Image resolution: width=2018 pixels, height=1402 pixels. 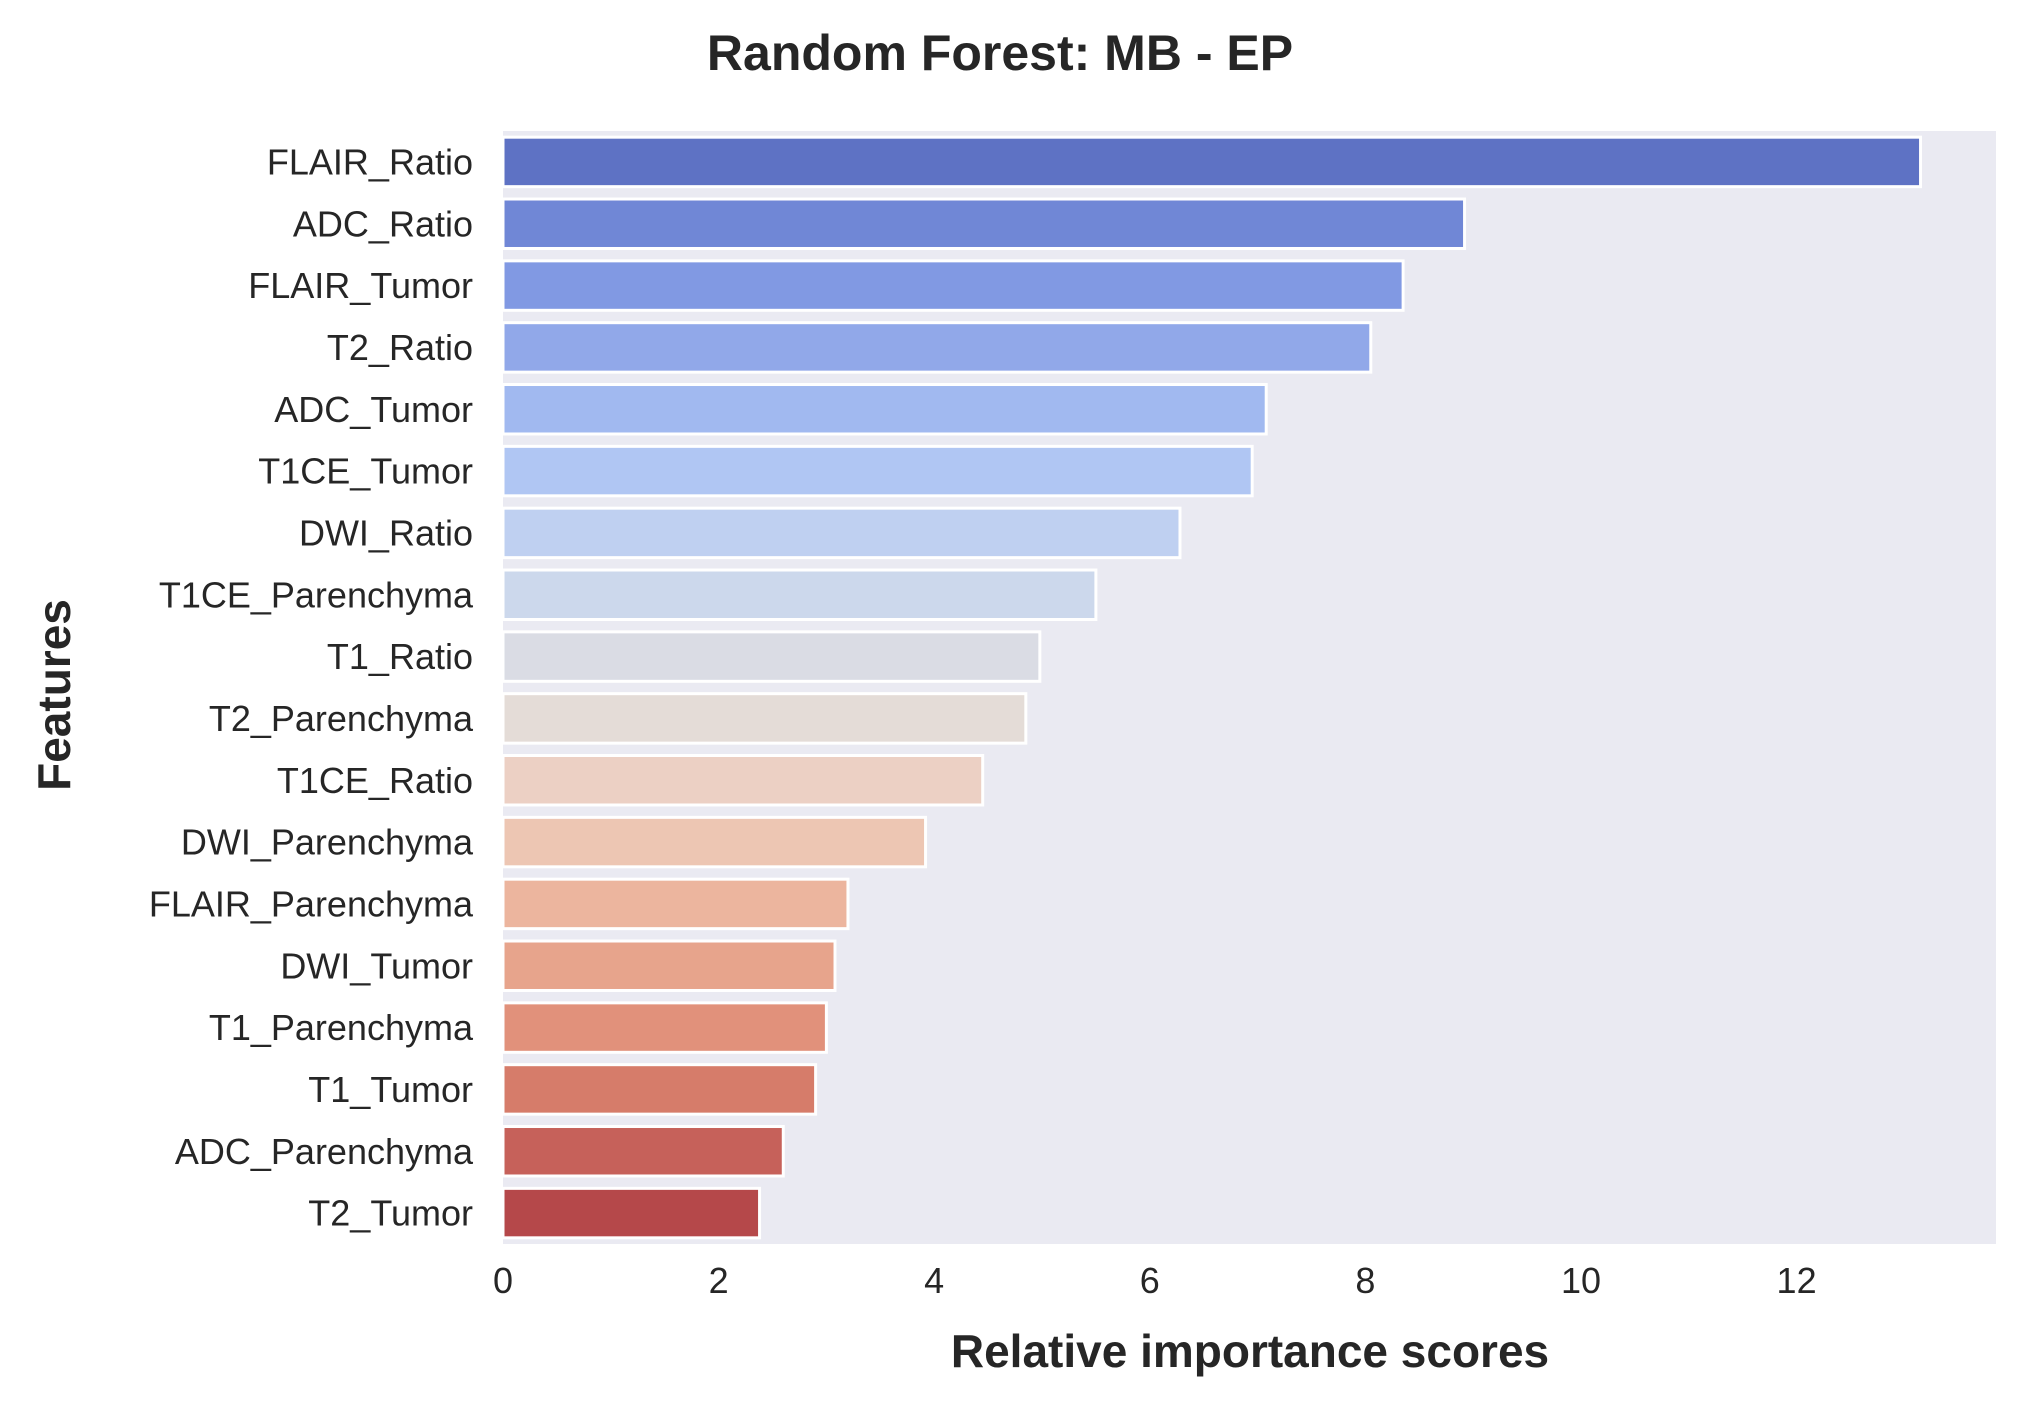 I want to click on bar-adc-parenchyma, so click(x=643, y=1151).